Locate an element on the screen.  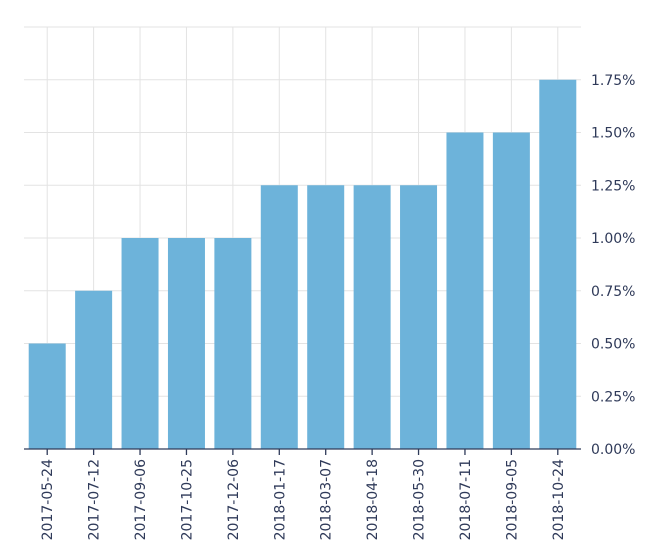
x-tick-label: 2018-09-05 is located at coordinates (512, 499).